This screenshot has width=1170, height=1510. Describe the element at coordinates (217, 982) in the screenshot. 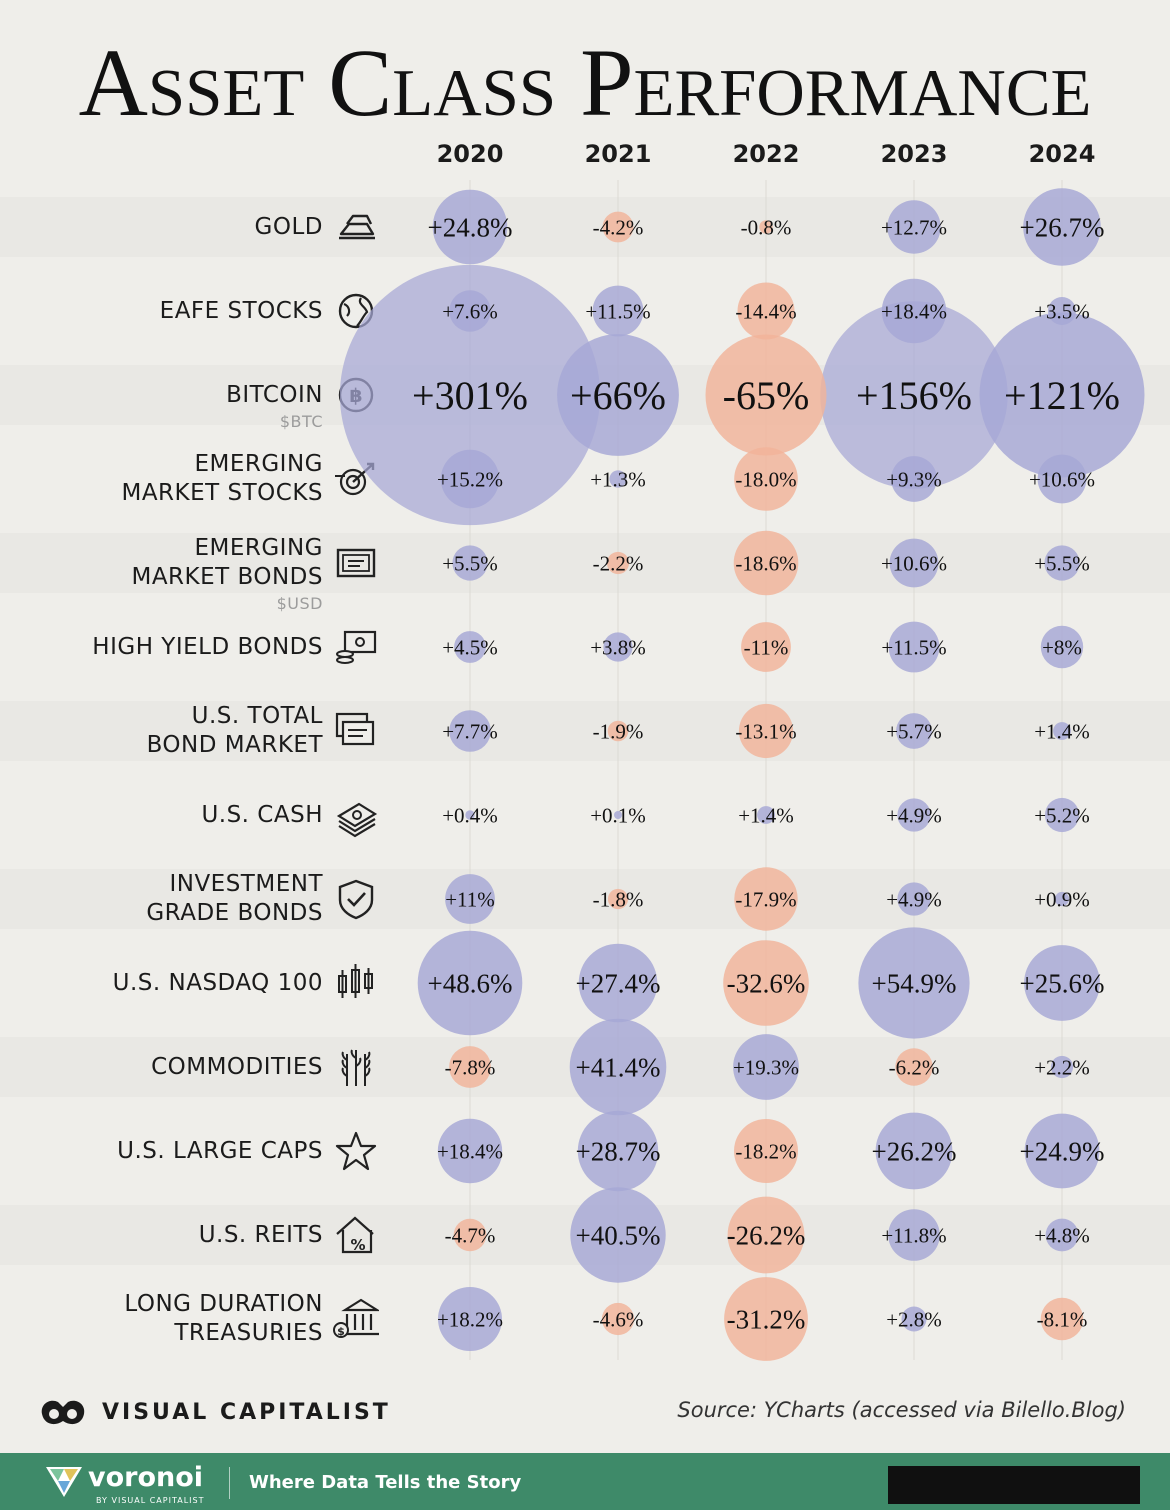

I see `row-label-line: U.S. NASDAQ 100` at that location.